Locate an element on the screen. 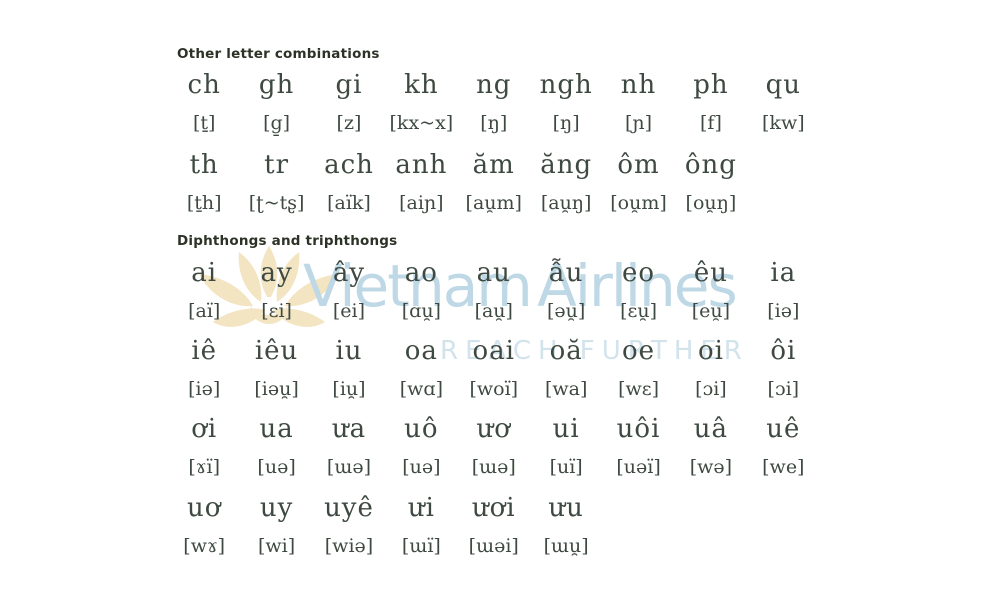  ipa-pronunciation: [we] is located at coordinates (783, 467).